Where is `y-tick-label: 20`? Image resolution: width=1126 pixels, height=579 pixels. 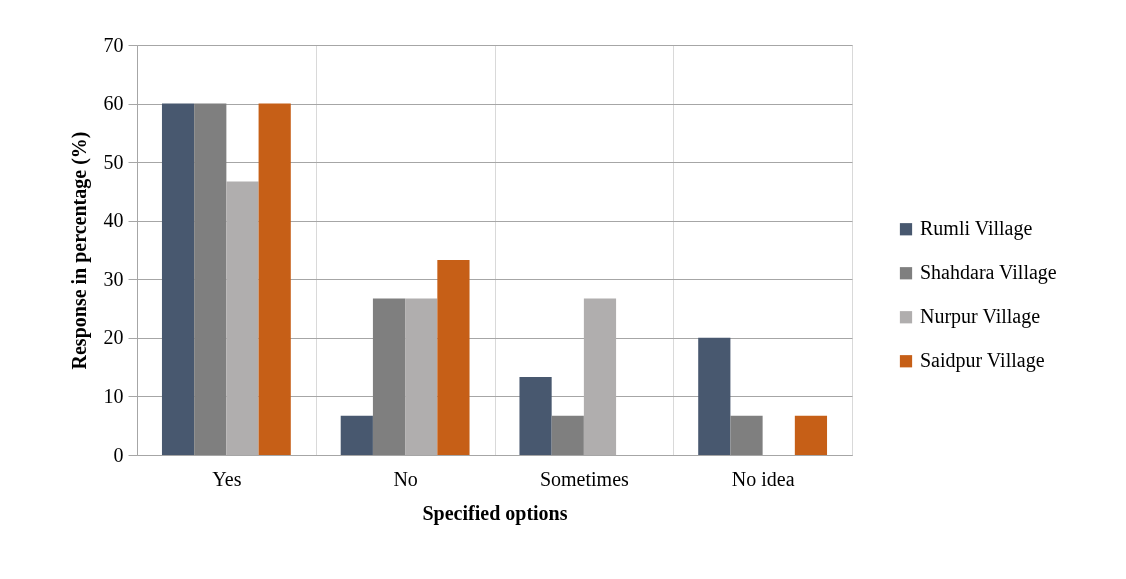 y-tick-label: 20 is located at coordinates (113, 337).